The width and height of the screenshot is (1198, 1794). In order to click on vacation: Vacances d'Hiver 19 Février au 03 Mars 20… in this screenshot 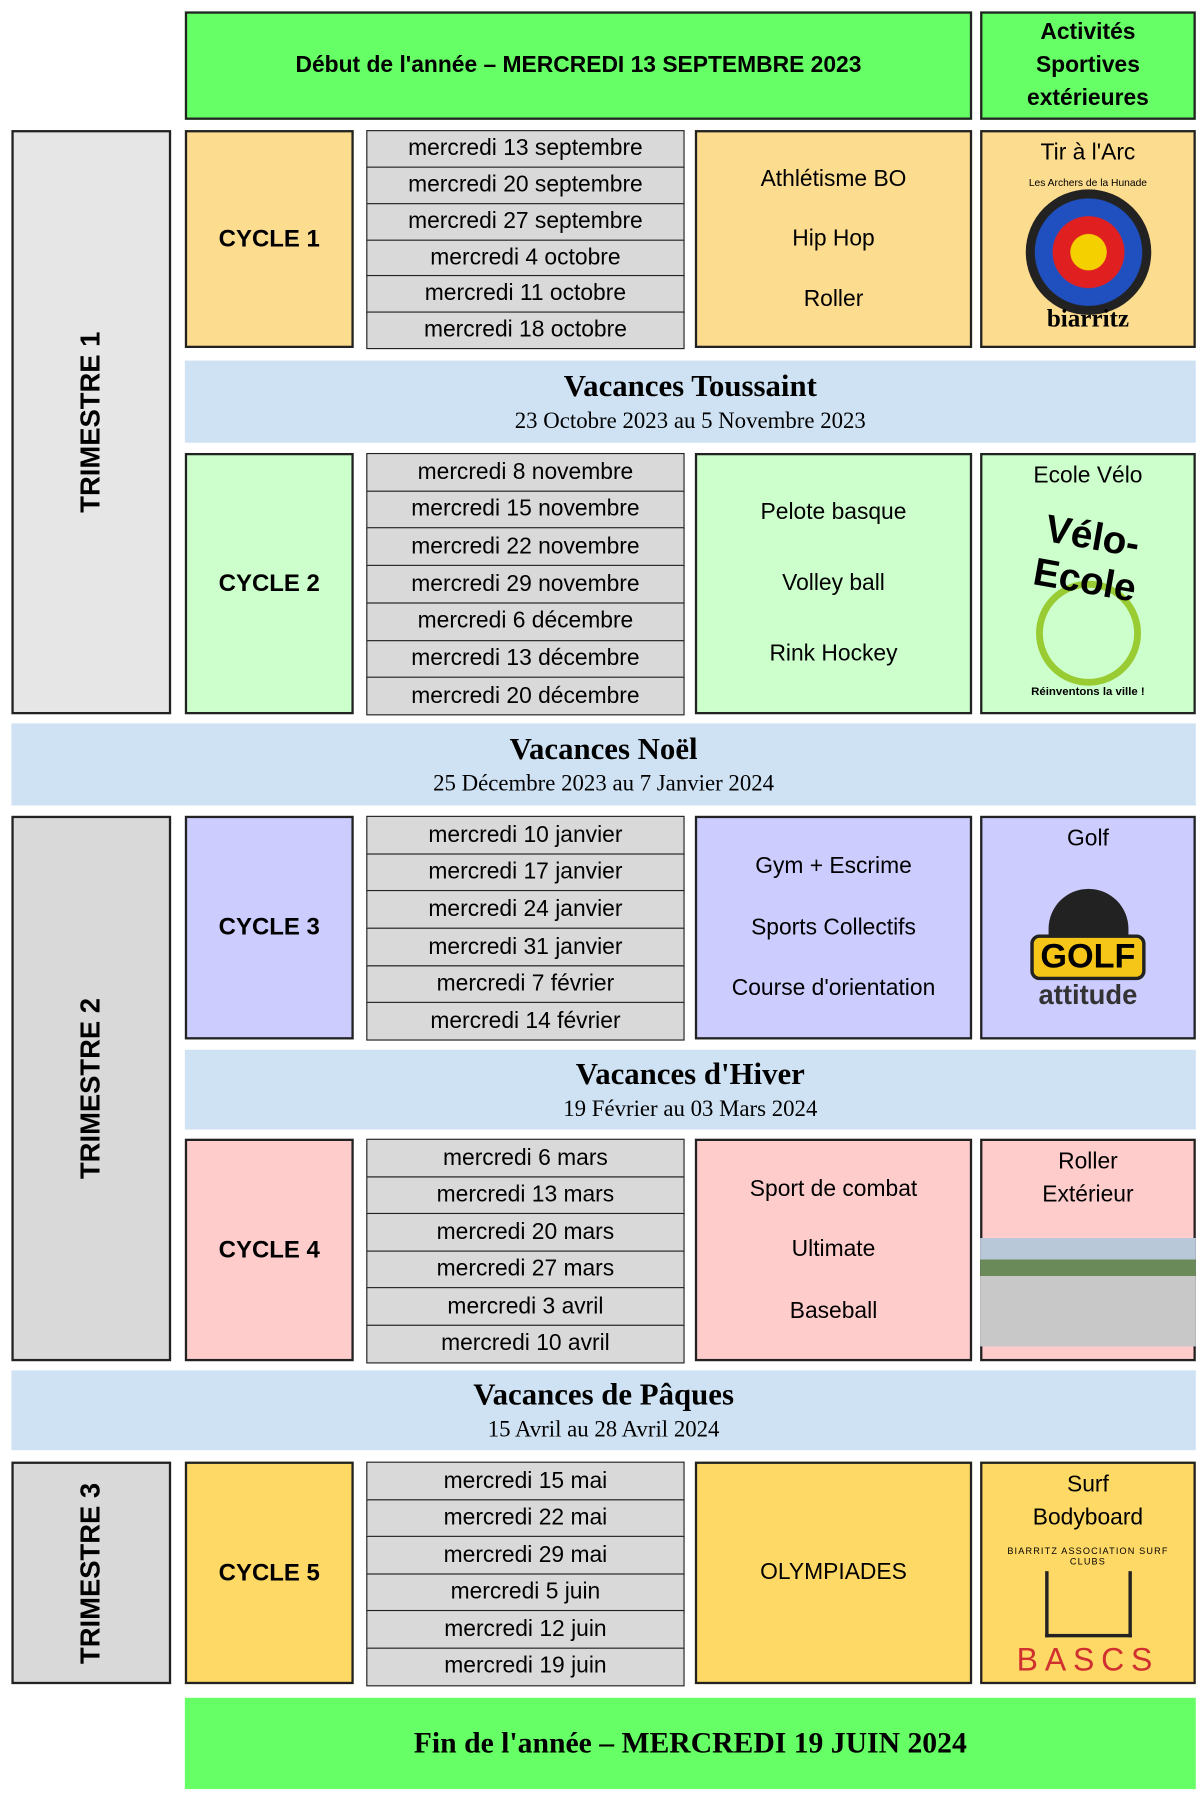, I will do `click(690, 1089)`.